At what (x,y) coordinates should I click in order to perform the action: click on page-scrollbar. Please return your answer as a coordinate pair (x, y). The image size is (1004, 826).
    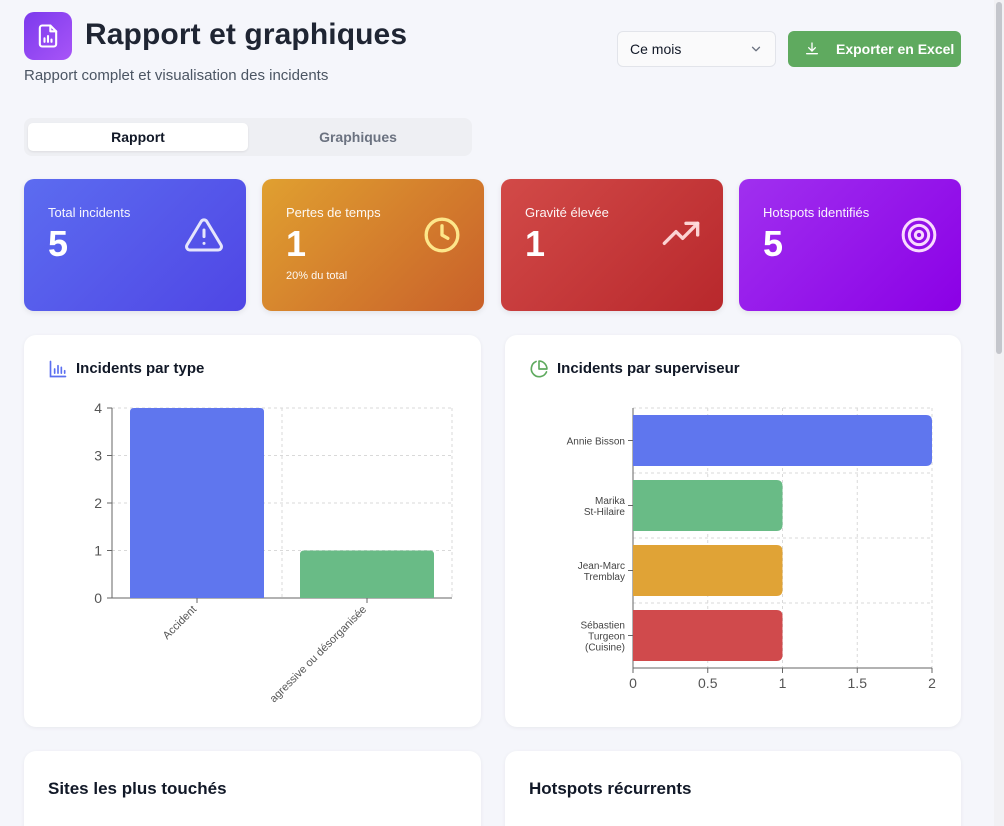
    Looking at the image, I should click on (999, 413).